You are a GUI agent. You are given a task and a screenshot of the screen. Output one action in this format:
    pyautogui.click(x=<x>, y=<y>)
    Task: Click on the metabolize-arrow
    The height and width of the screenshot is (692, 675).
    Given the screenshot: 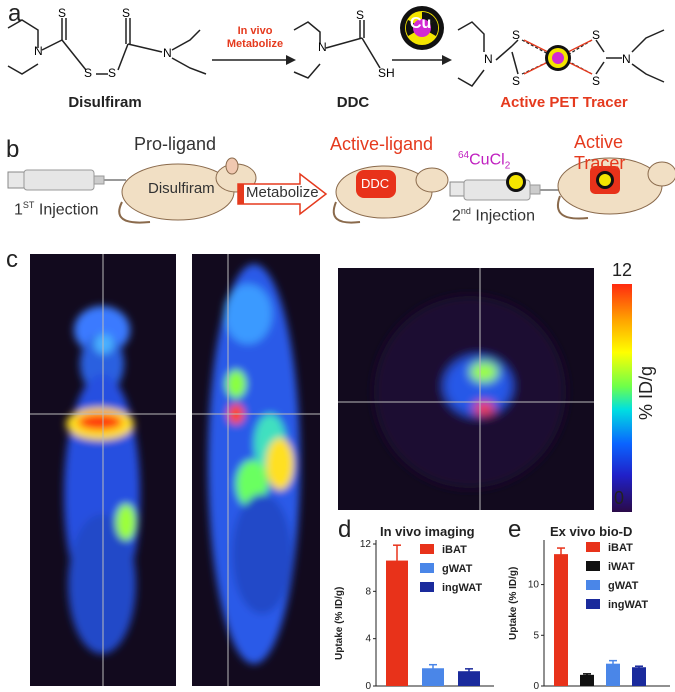 What is the action you would take?
    pyautogui.click(x=282, y=194)
    